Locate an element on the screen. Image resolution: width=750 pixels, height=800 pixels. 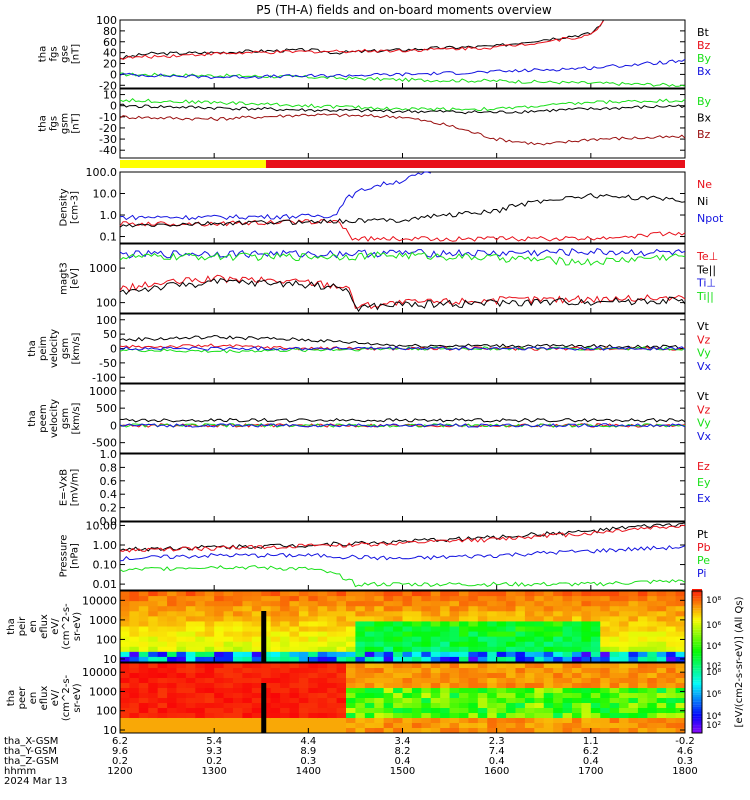
colorbar-swatch is located at coordinates (697, 674).